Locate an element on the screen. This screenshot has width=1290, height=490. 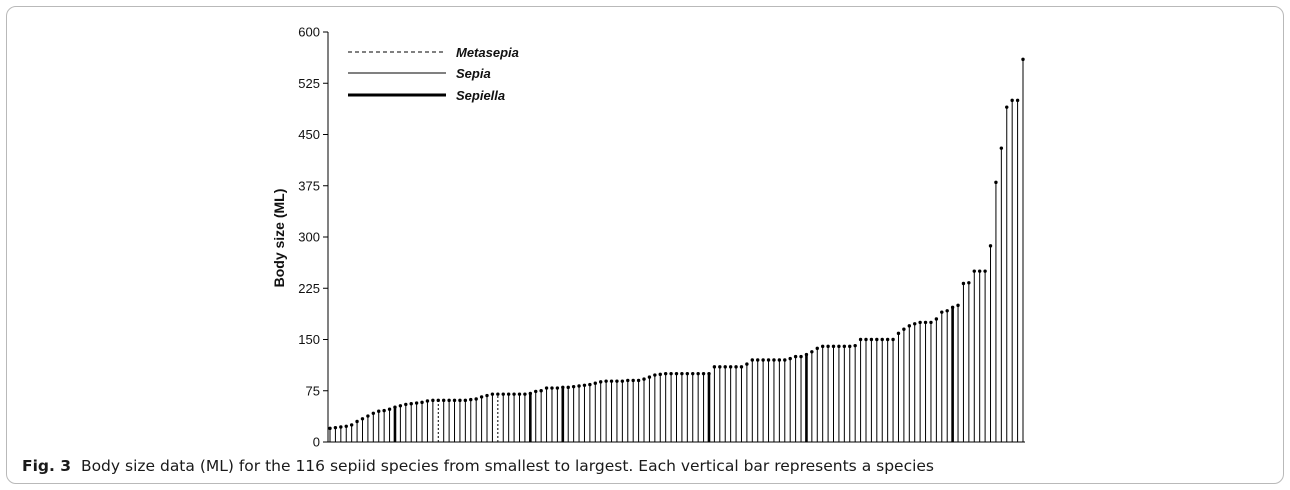
y-tick-label: 300 is located at coordinates (309, 237).